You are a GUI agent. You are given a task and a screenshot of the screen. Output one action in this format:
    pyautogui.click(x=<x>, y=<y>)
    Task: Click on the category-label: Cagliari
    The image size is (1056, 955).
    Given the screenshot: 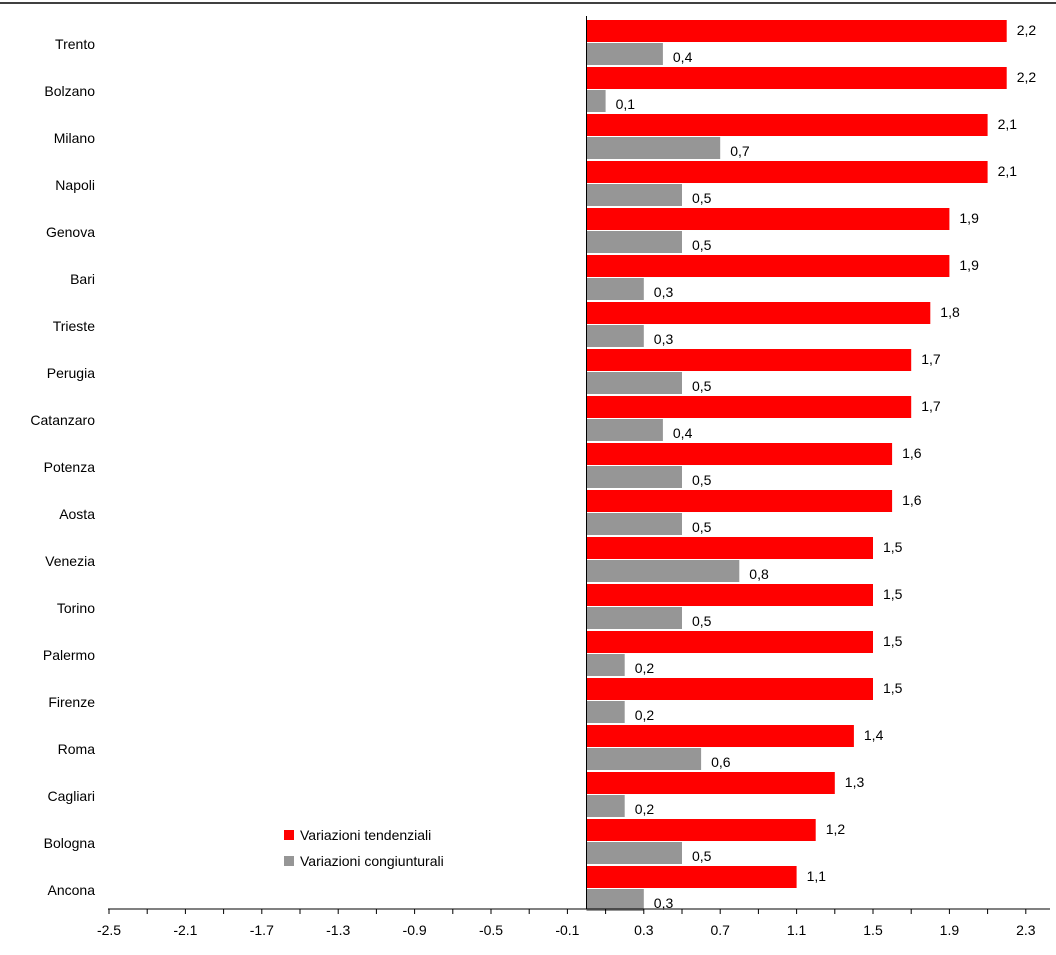 What is the action you would take?
    pyautogui.click(x=71, y=796)
    